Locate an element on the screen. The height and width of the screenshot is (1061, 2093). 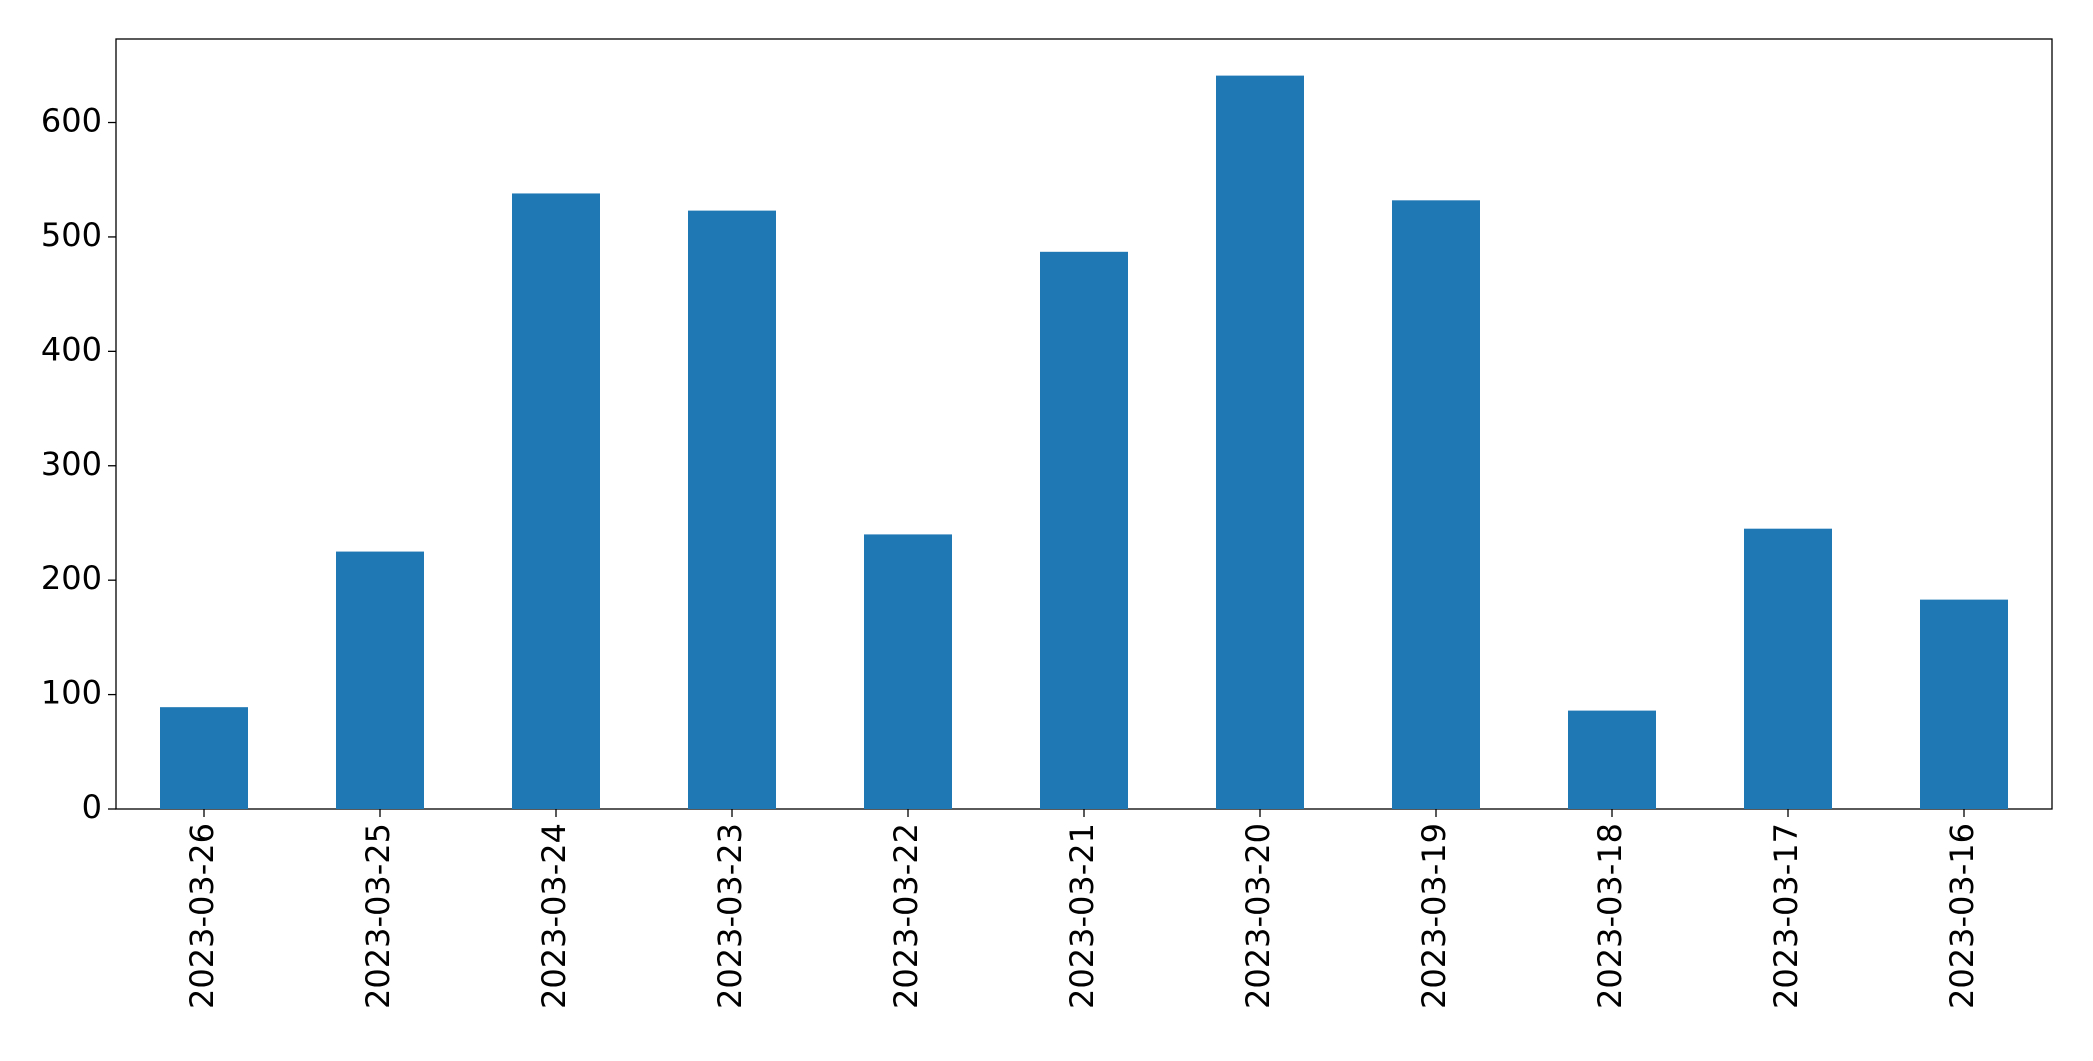
x-tick-label: 2023-03-20 is located at coordinates (1258, 916).